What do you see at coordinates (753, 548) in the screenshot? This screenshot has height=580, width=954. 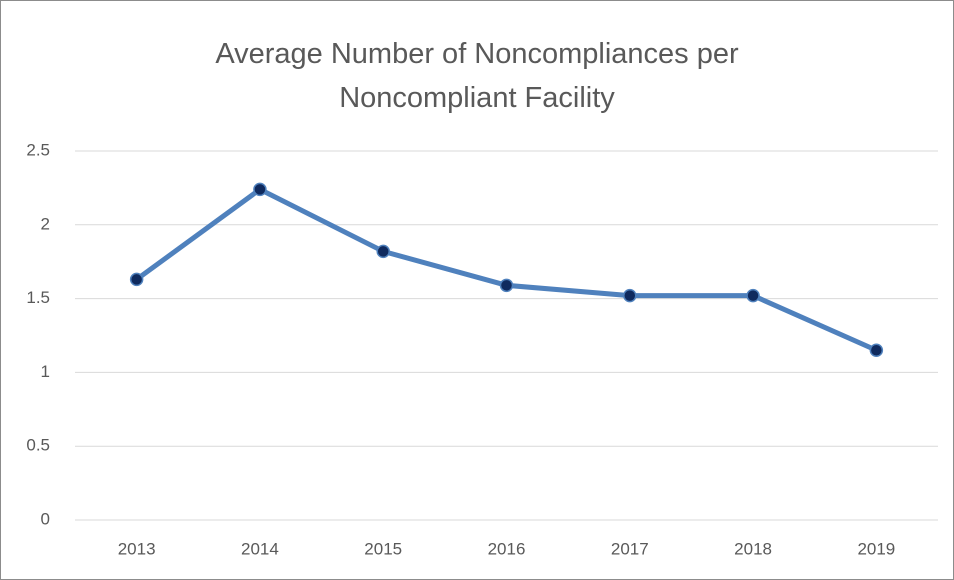 I see `x-tick-label: 2018` at bounding box center [753, 548].